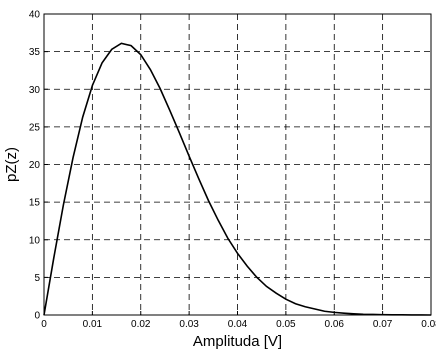  What do you see at coordinates (93, 324) in the screenshot?
I see `x-tick-label-1: 0.01` at bounding box center [93, 324].